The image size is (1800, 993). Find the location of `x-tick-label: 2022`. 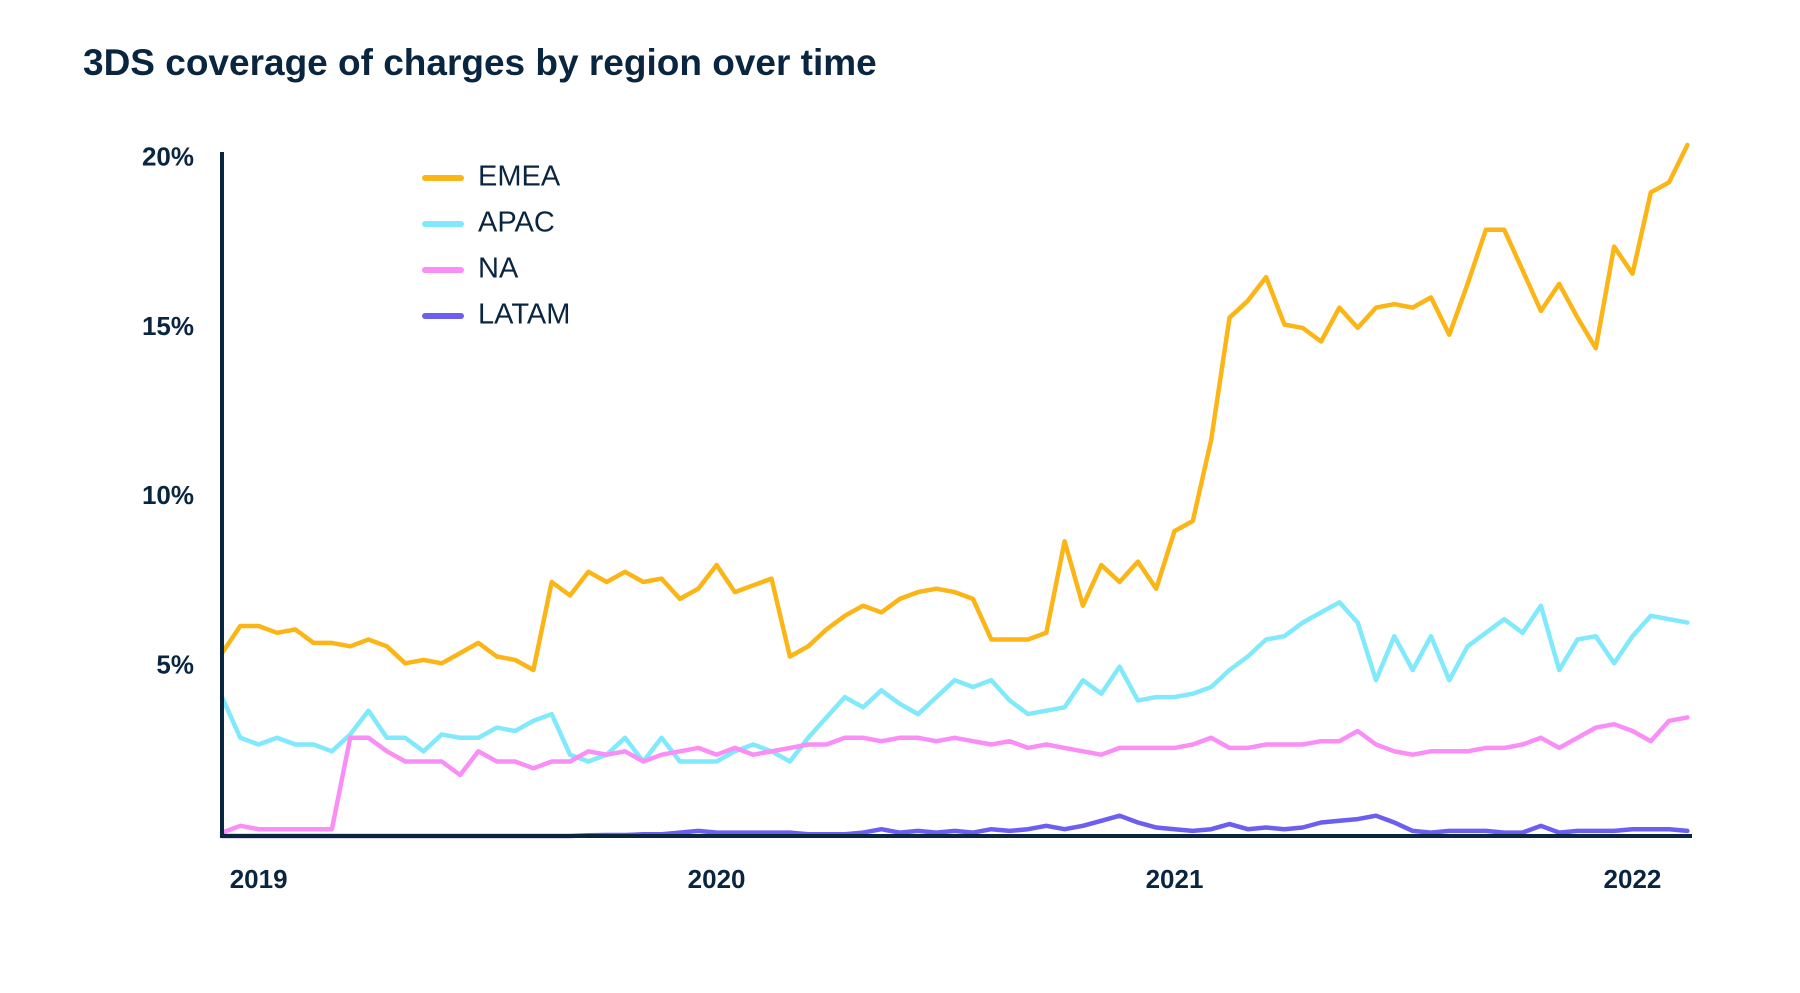

x-tick-label: 2022 is located at coordinates (1633, 879).